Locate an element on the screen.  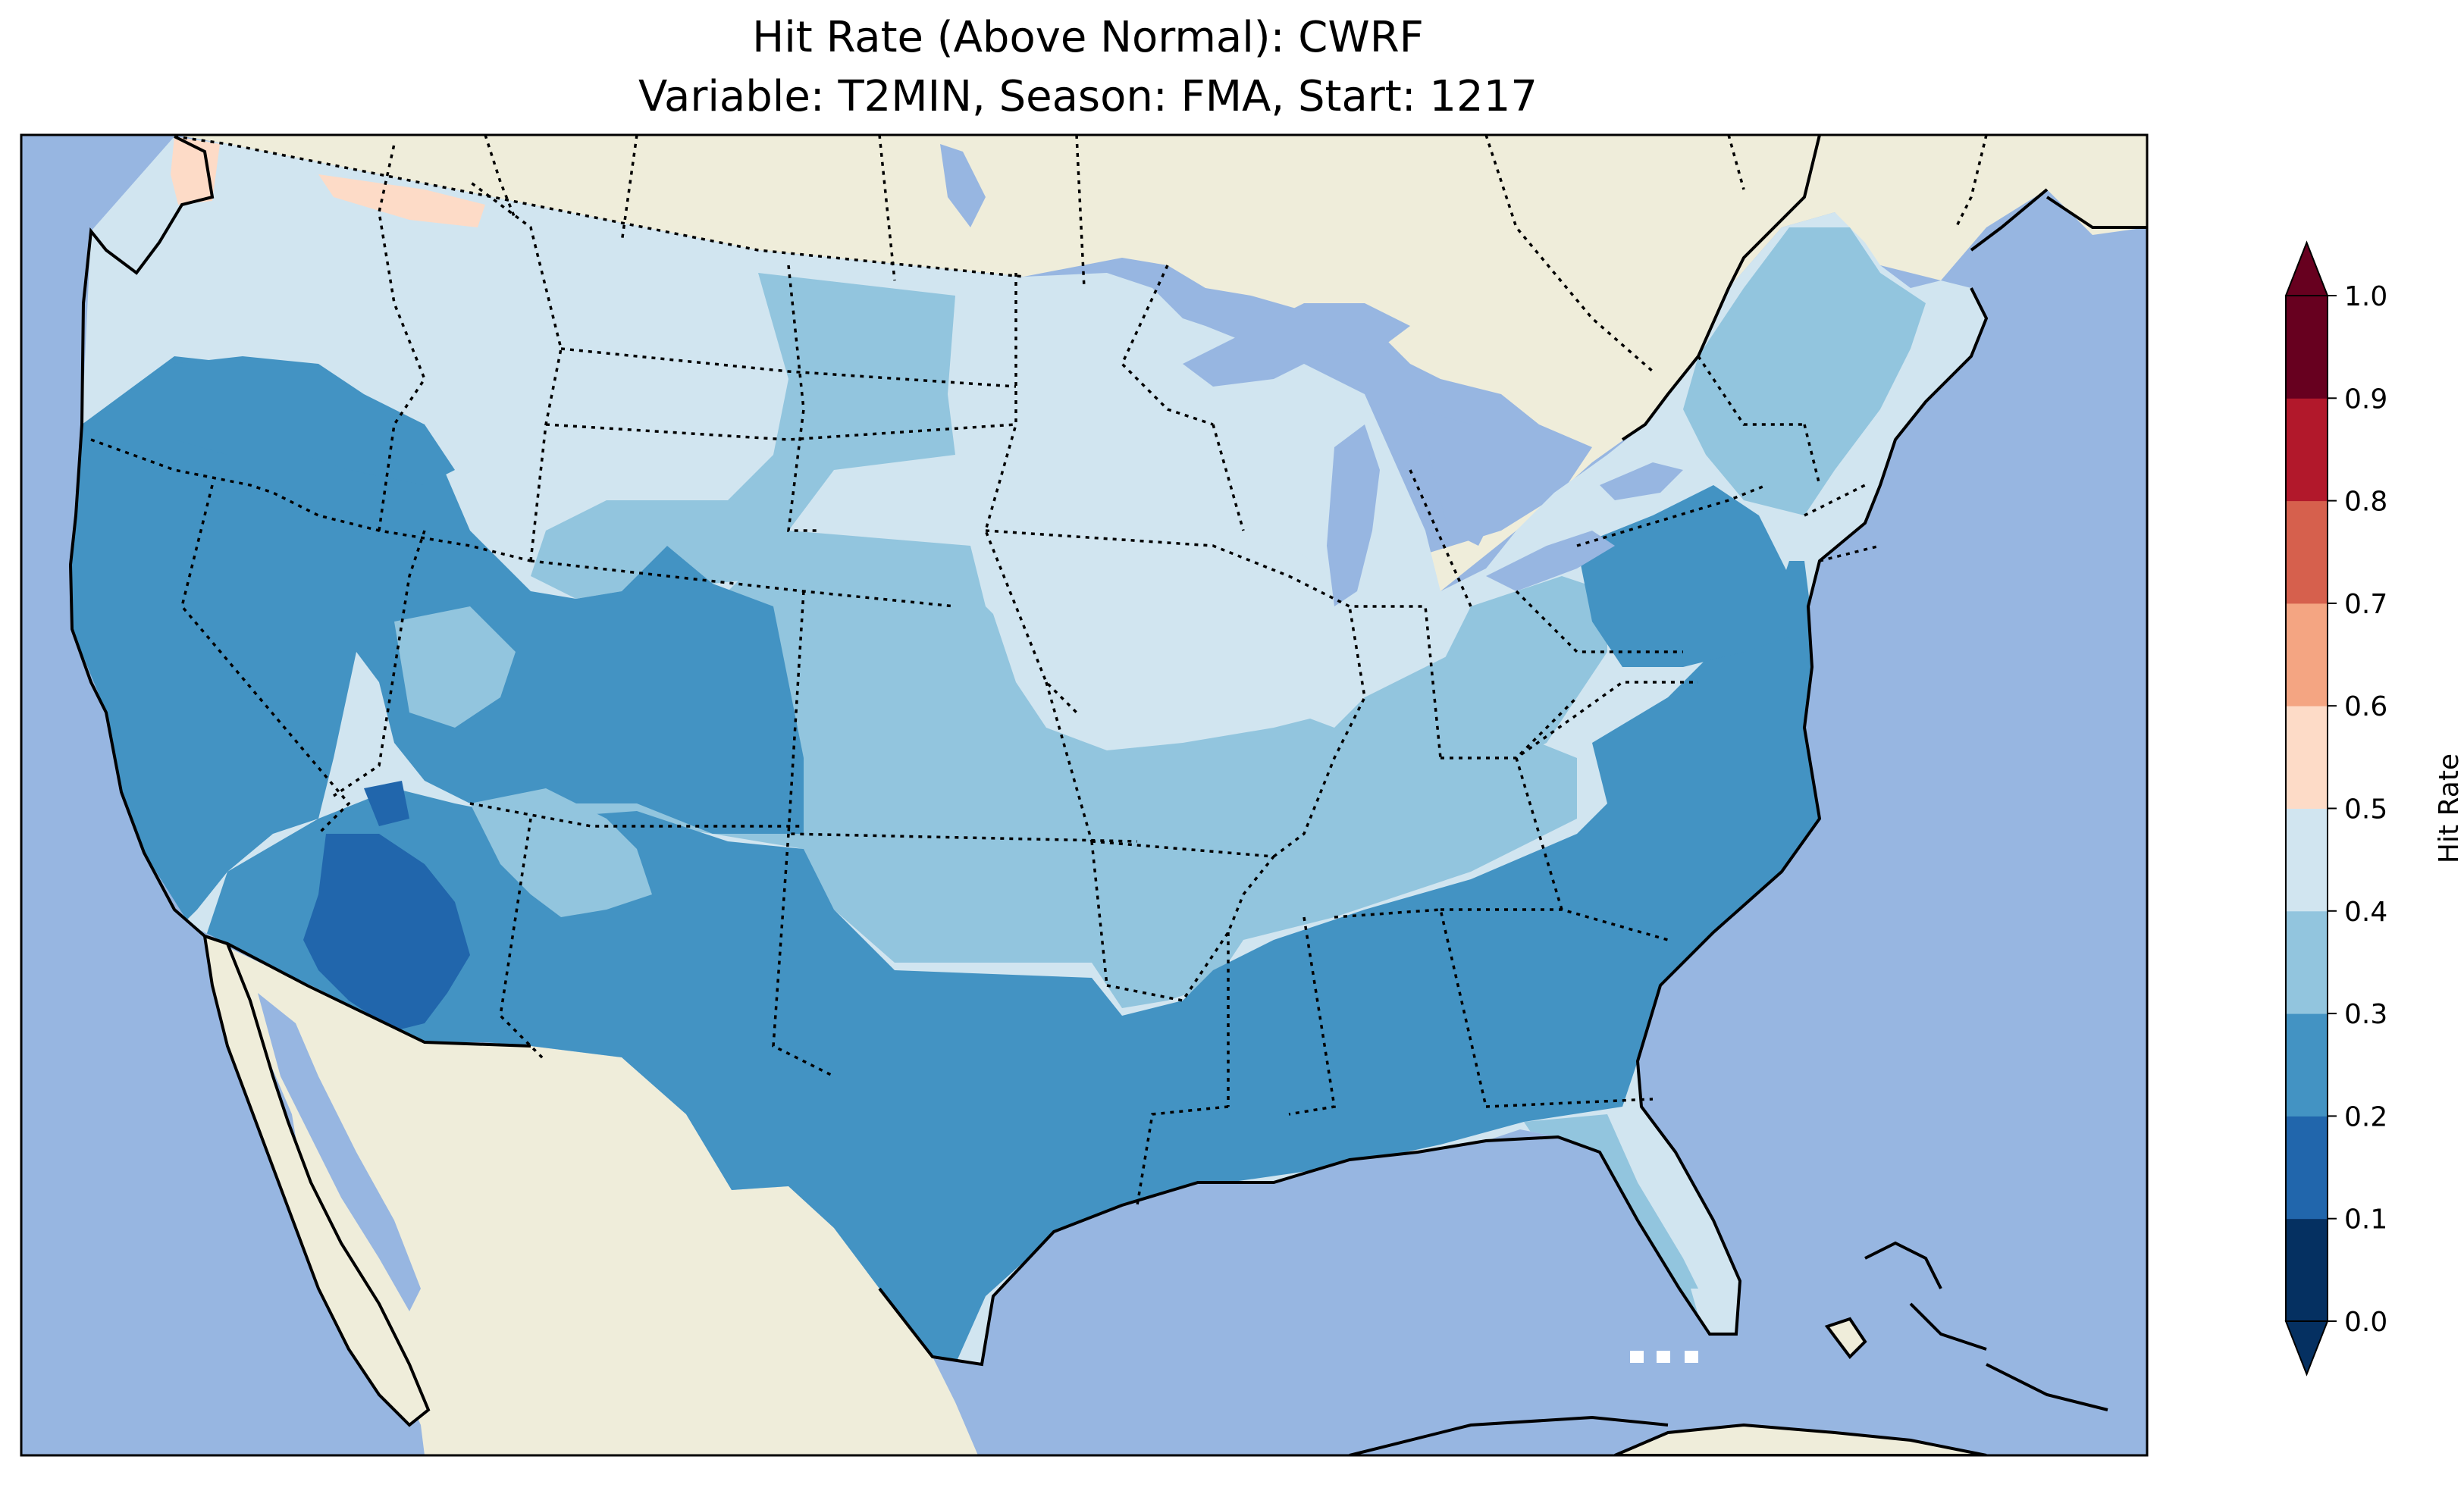
lake-winnipeg is located at coordinates (963, 185).